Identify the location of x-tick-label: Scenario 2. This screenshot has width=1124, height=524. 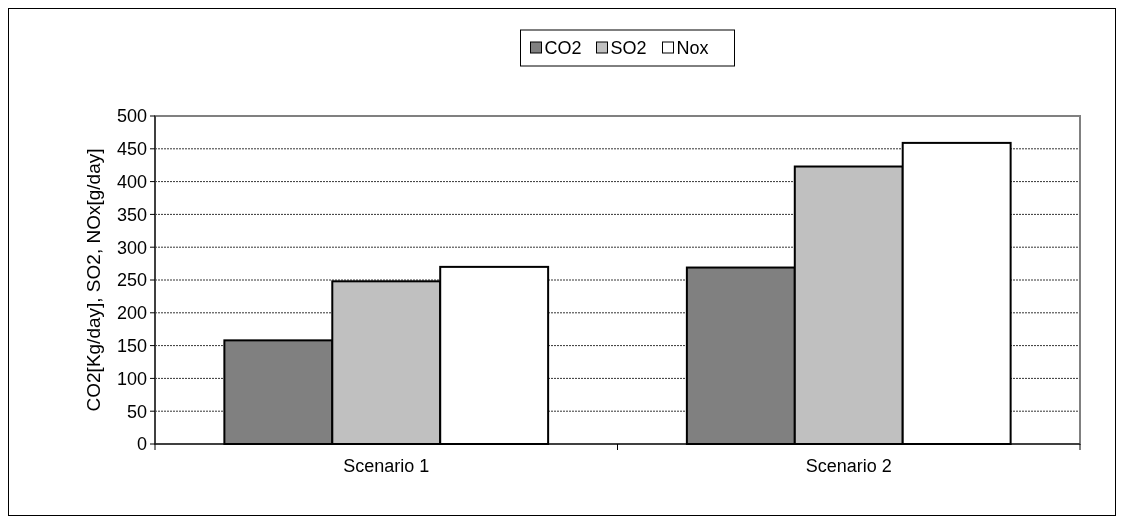
(848, 466).